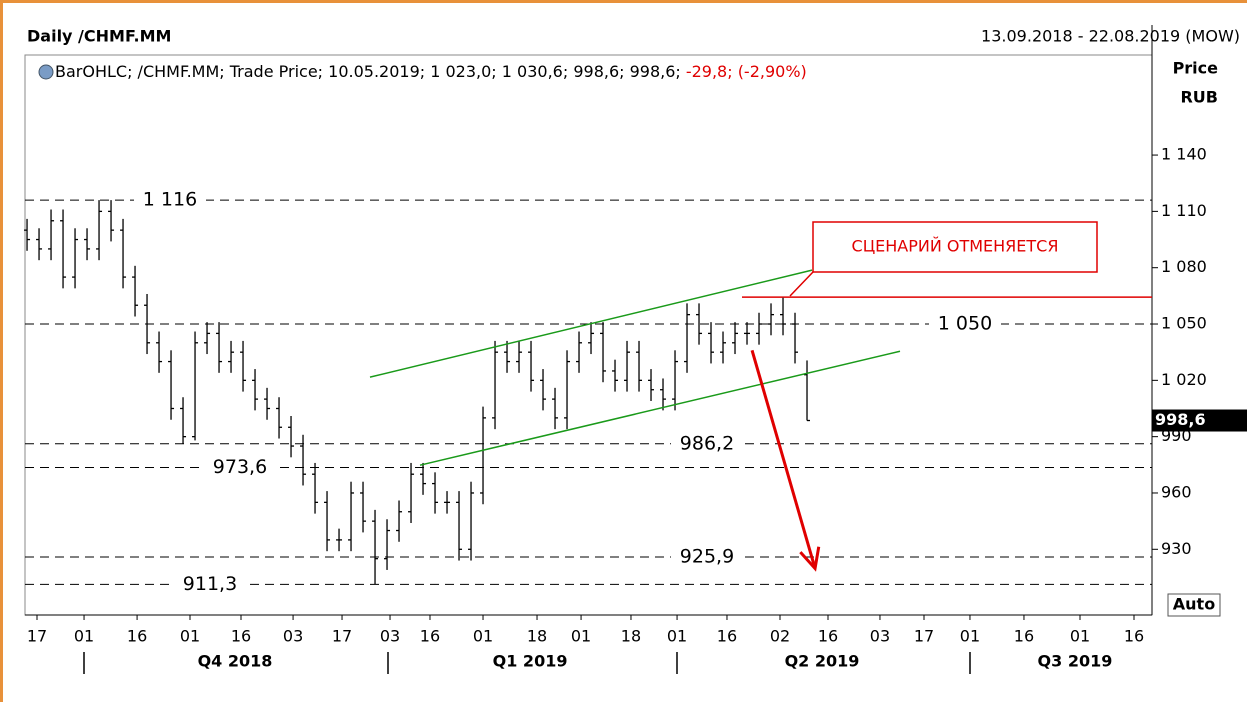 The height and width of the screenshot is (702, 1247). Describe the element at coordinates (1184, 210) in the screenshot. I see `y-tick-label: 1 110` at that location.